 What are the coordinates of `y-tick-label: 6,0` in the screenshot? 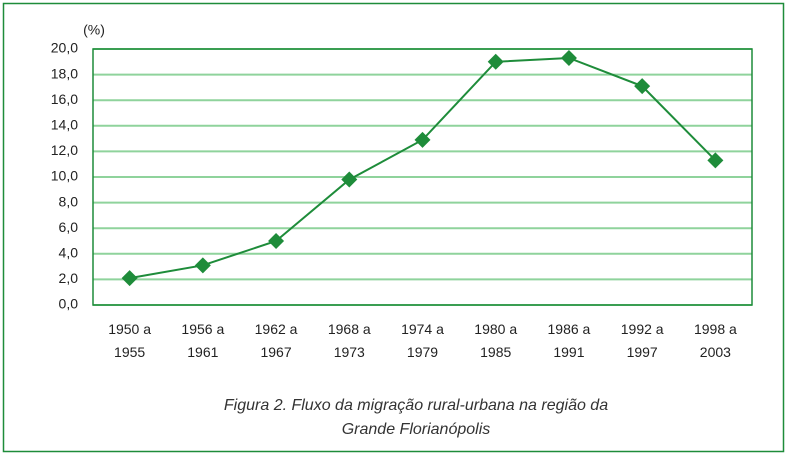 It's located at (69, 227).